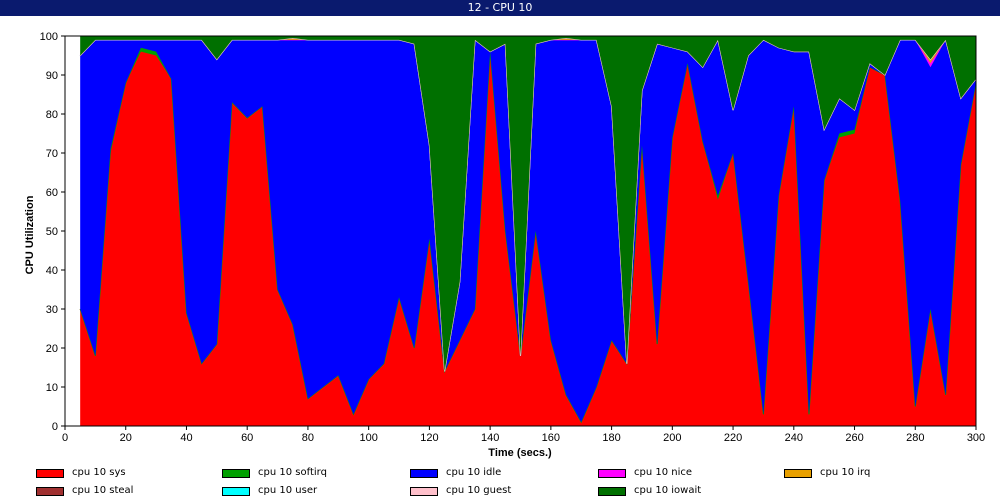 This screenshot has width=1000, height=504. Describe the element at coordinates (103, 490) in the screenshot. I see `legend-label: cpu 10 steal` at that location.